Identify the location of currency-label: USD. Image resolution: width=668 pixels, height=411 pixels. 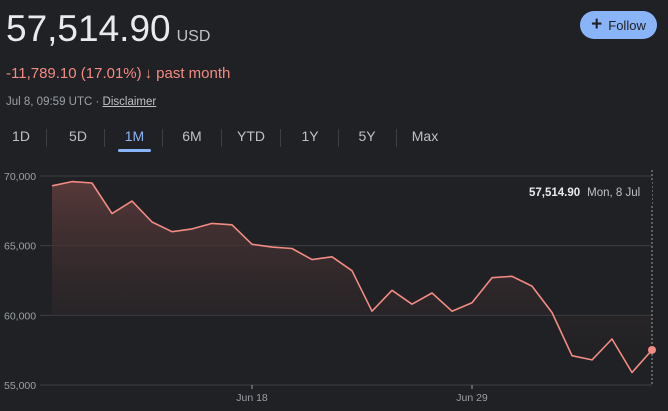
(193, 36).